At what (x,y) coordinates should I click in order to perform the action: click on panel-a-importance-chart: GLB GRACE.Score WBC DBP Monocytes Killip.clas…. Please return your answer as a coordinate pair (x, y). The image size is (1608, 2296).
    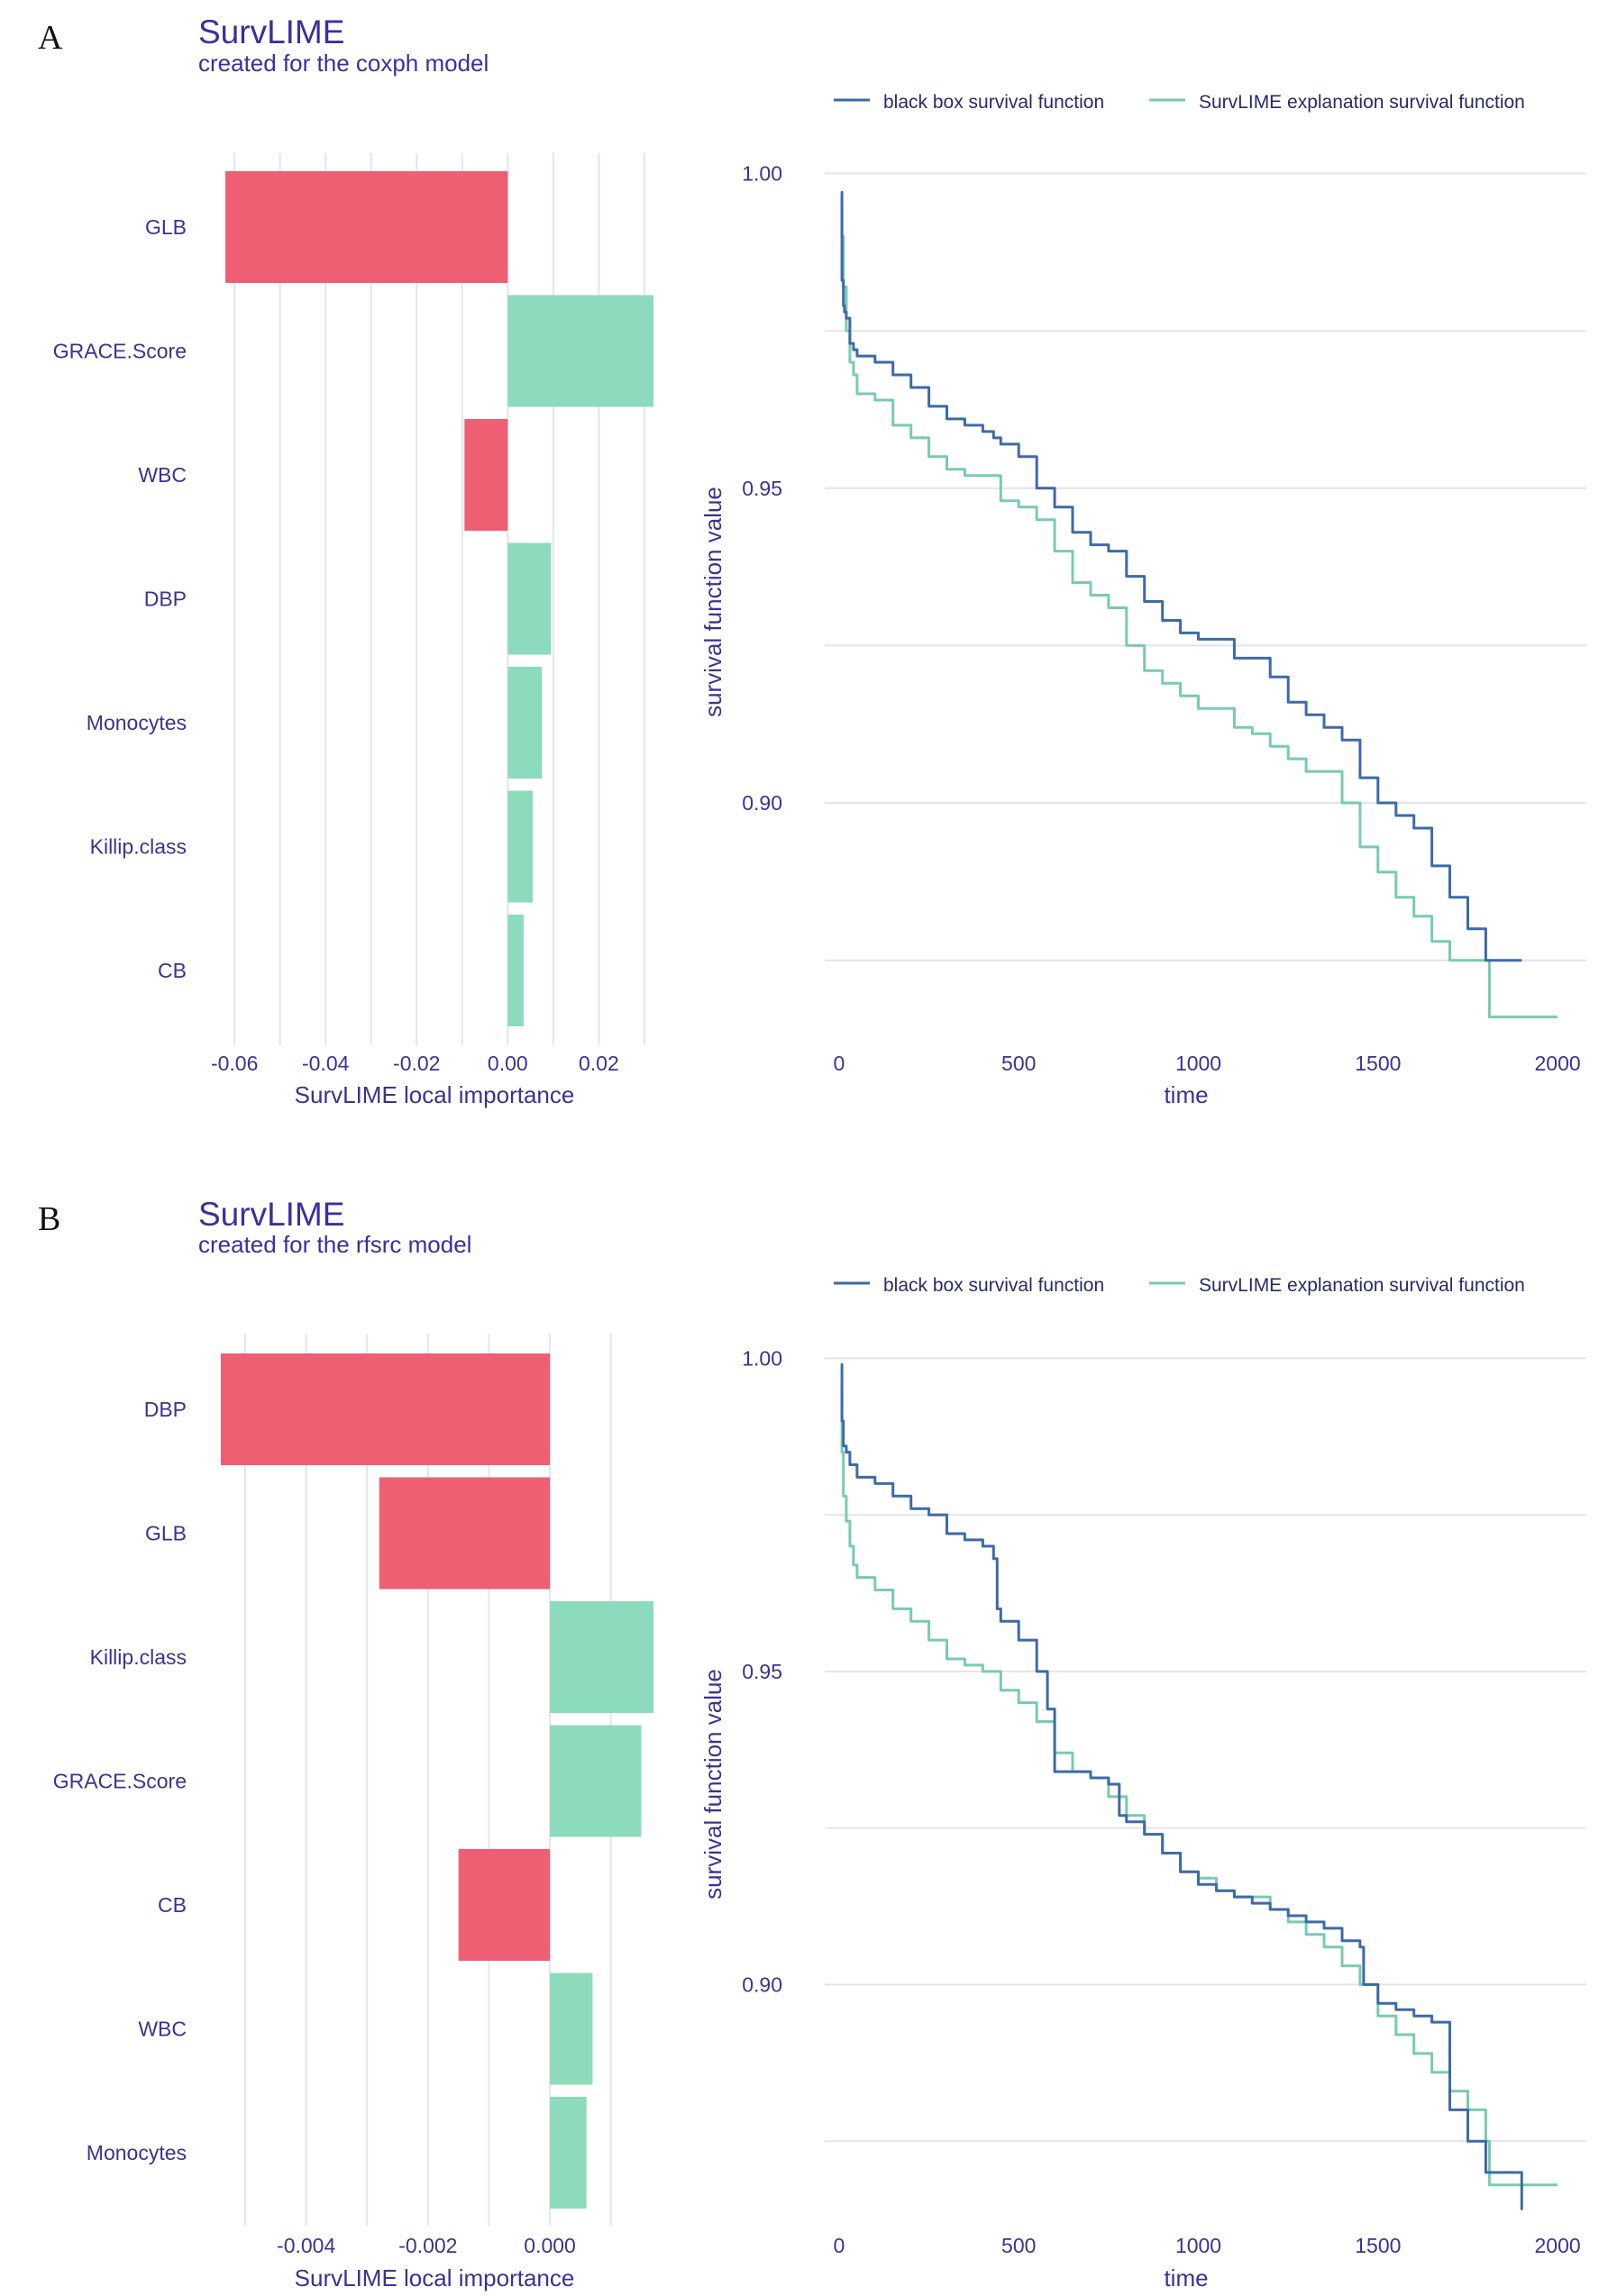
    Looking at the image, I should click on (353, 614).